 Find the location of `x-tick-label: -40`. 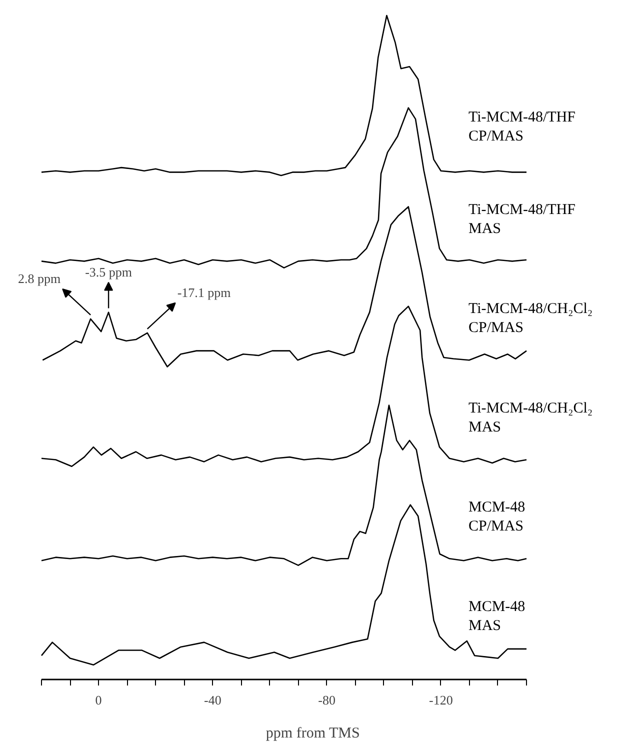

x-tick-label: -40 is located at coordinates (213, 700).